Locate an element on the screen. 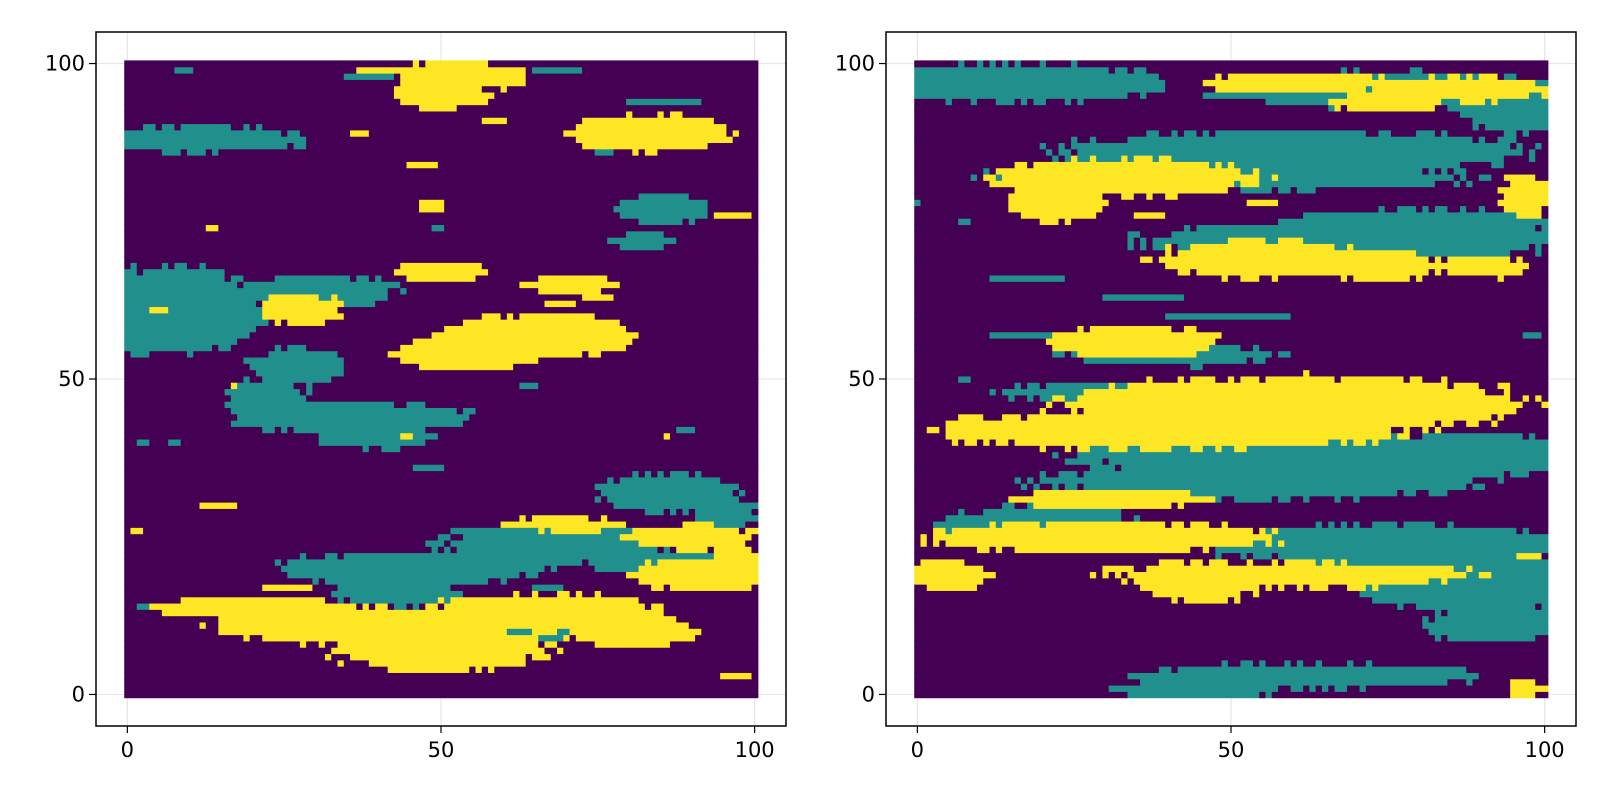 The image size is (1600, 800). y-tick-label: 0 is located at coordinates (868, 694).